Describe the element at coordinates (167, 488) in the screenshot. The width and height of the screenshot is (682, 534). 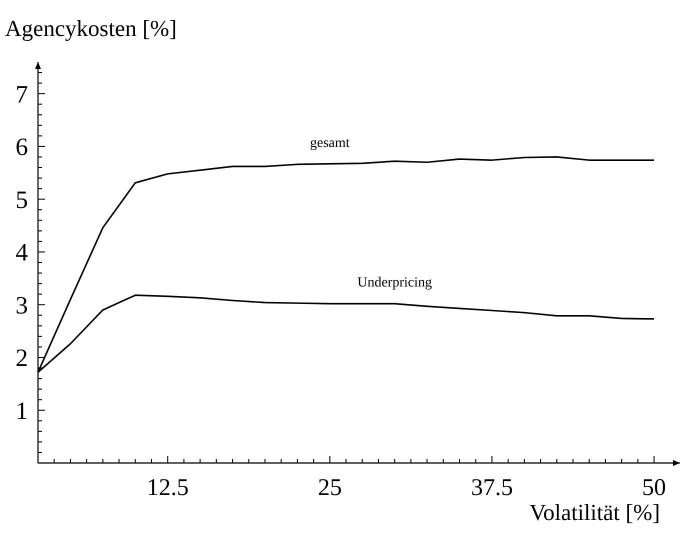
I see `x-tick-label: 12.5` at that location.